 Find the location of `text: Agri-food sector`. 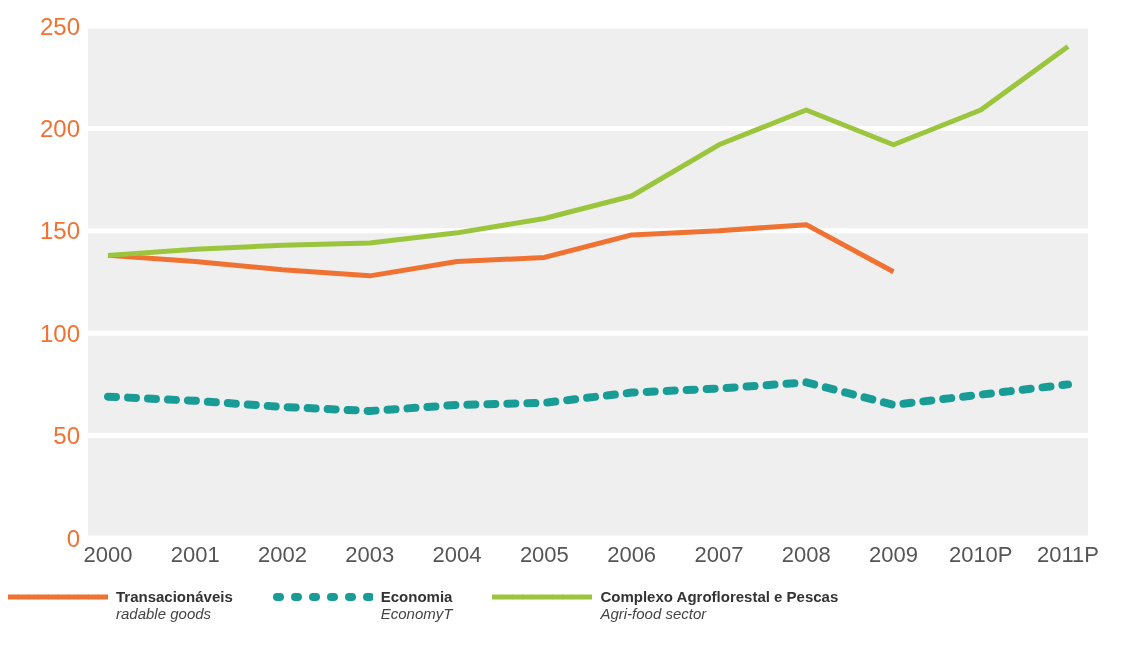

text: Agri-food sector is located at coordinates (654, 613).